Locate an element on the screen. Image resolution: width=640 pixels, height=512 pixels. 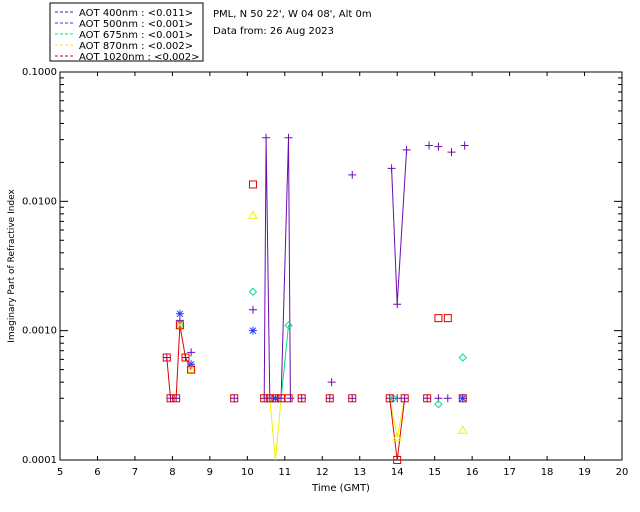
legend-entry: AOT 1020nm : <0.002> is located at coordinates (139, 57).